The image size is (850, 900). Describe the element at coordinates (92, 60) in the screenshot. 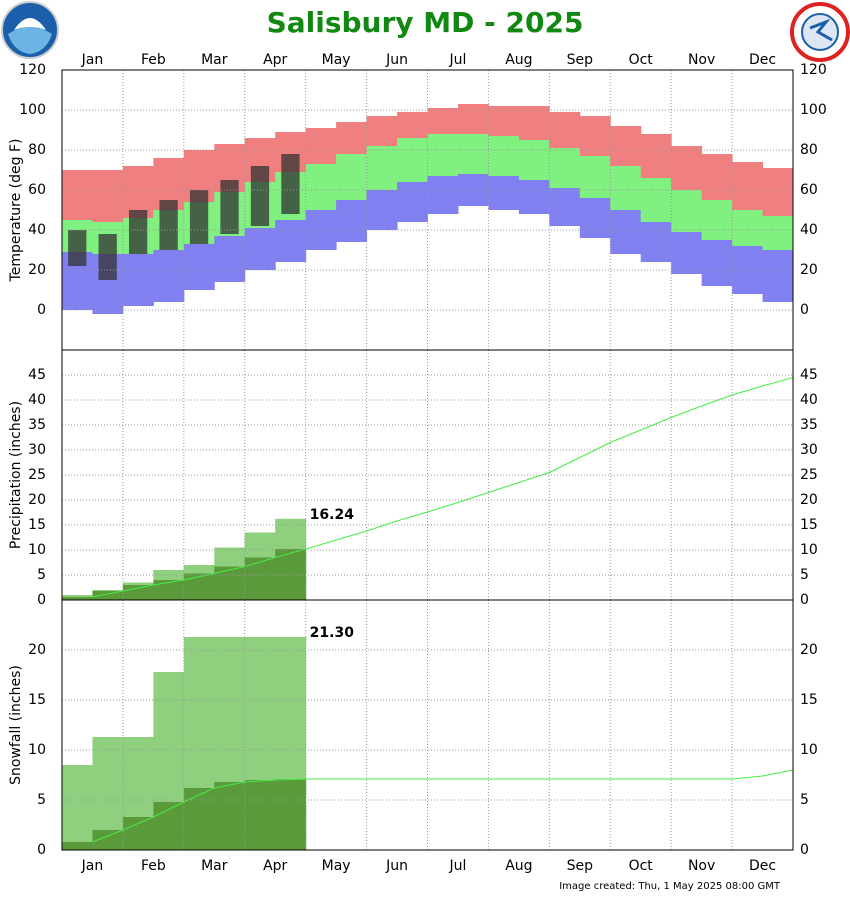

I see `month-label: Jan` at that location.